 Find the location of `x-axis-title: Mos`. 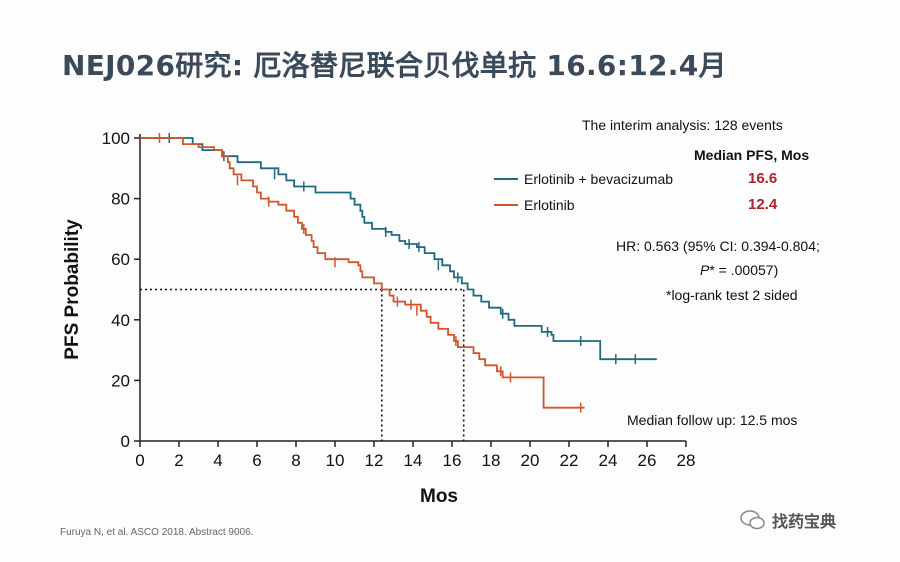

x-axis-title: Mos is located at coordinates (439, 496).